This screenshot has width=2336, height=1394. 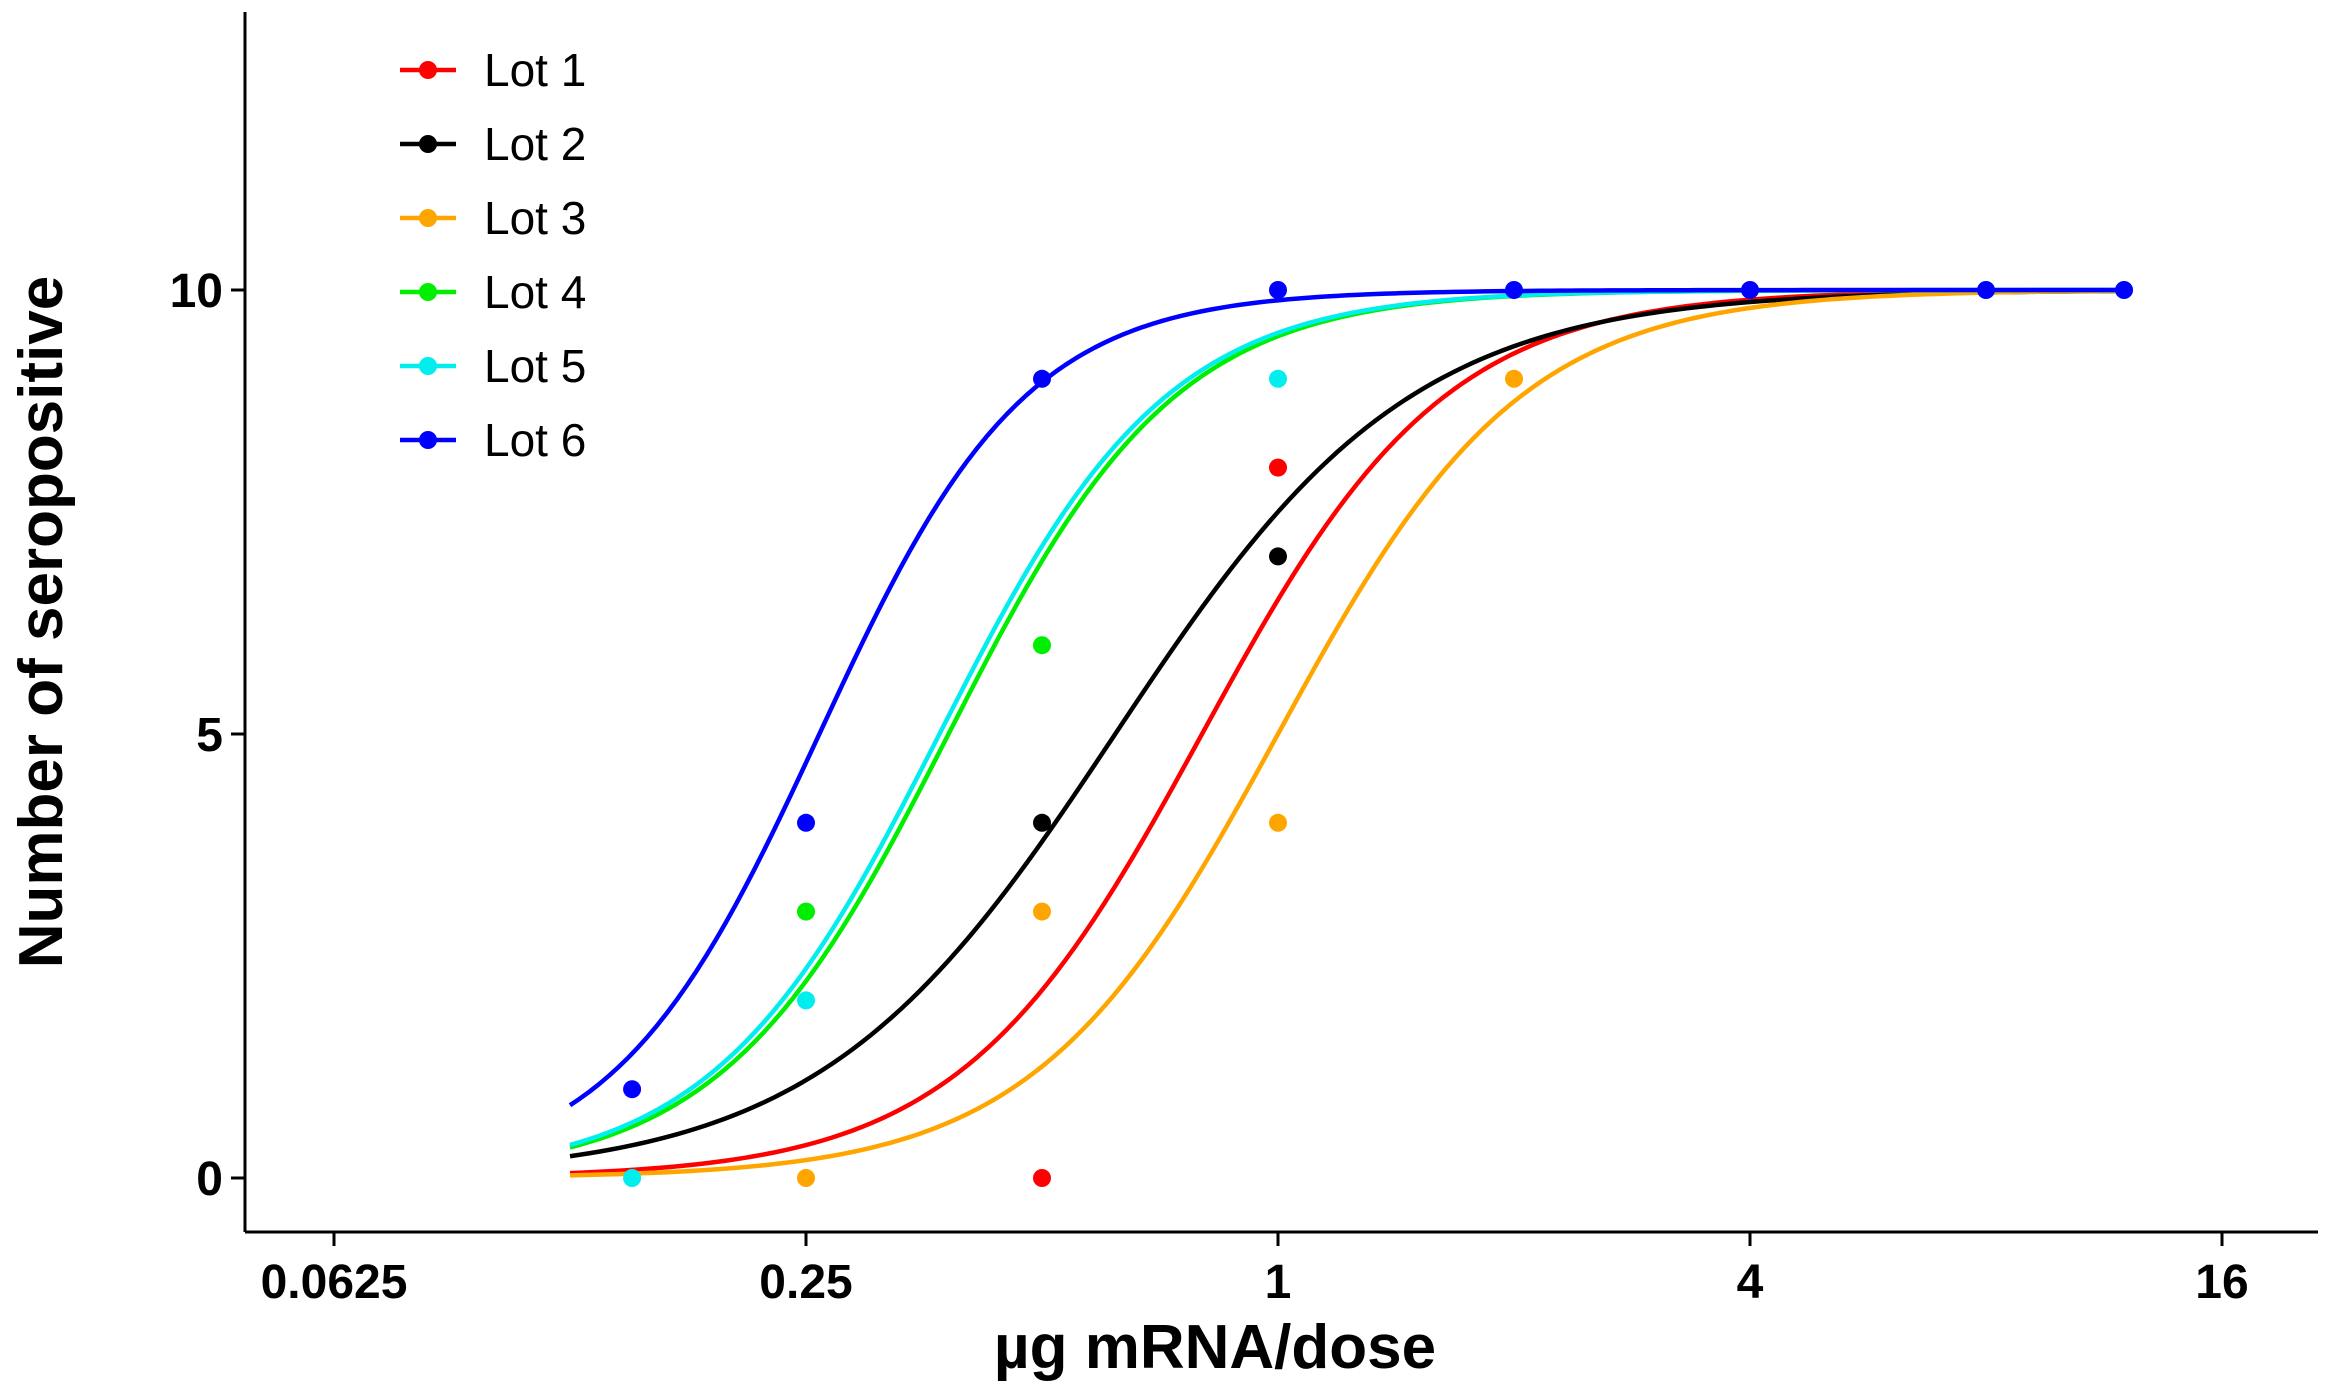 I want to click on y-tick-label: 10, so click(x=196, y=291).